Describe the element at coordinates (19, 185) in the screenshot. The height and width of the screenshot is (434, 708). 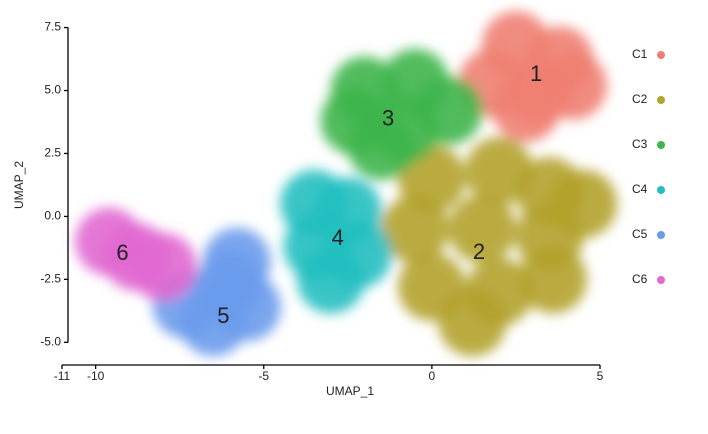
I see `y-axis-label: UMAP_2` at that location.